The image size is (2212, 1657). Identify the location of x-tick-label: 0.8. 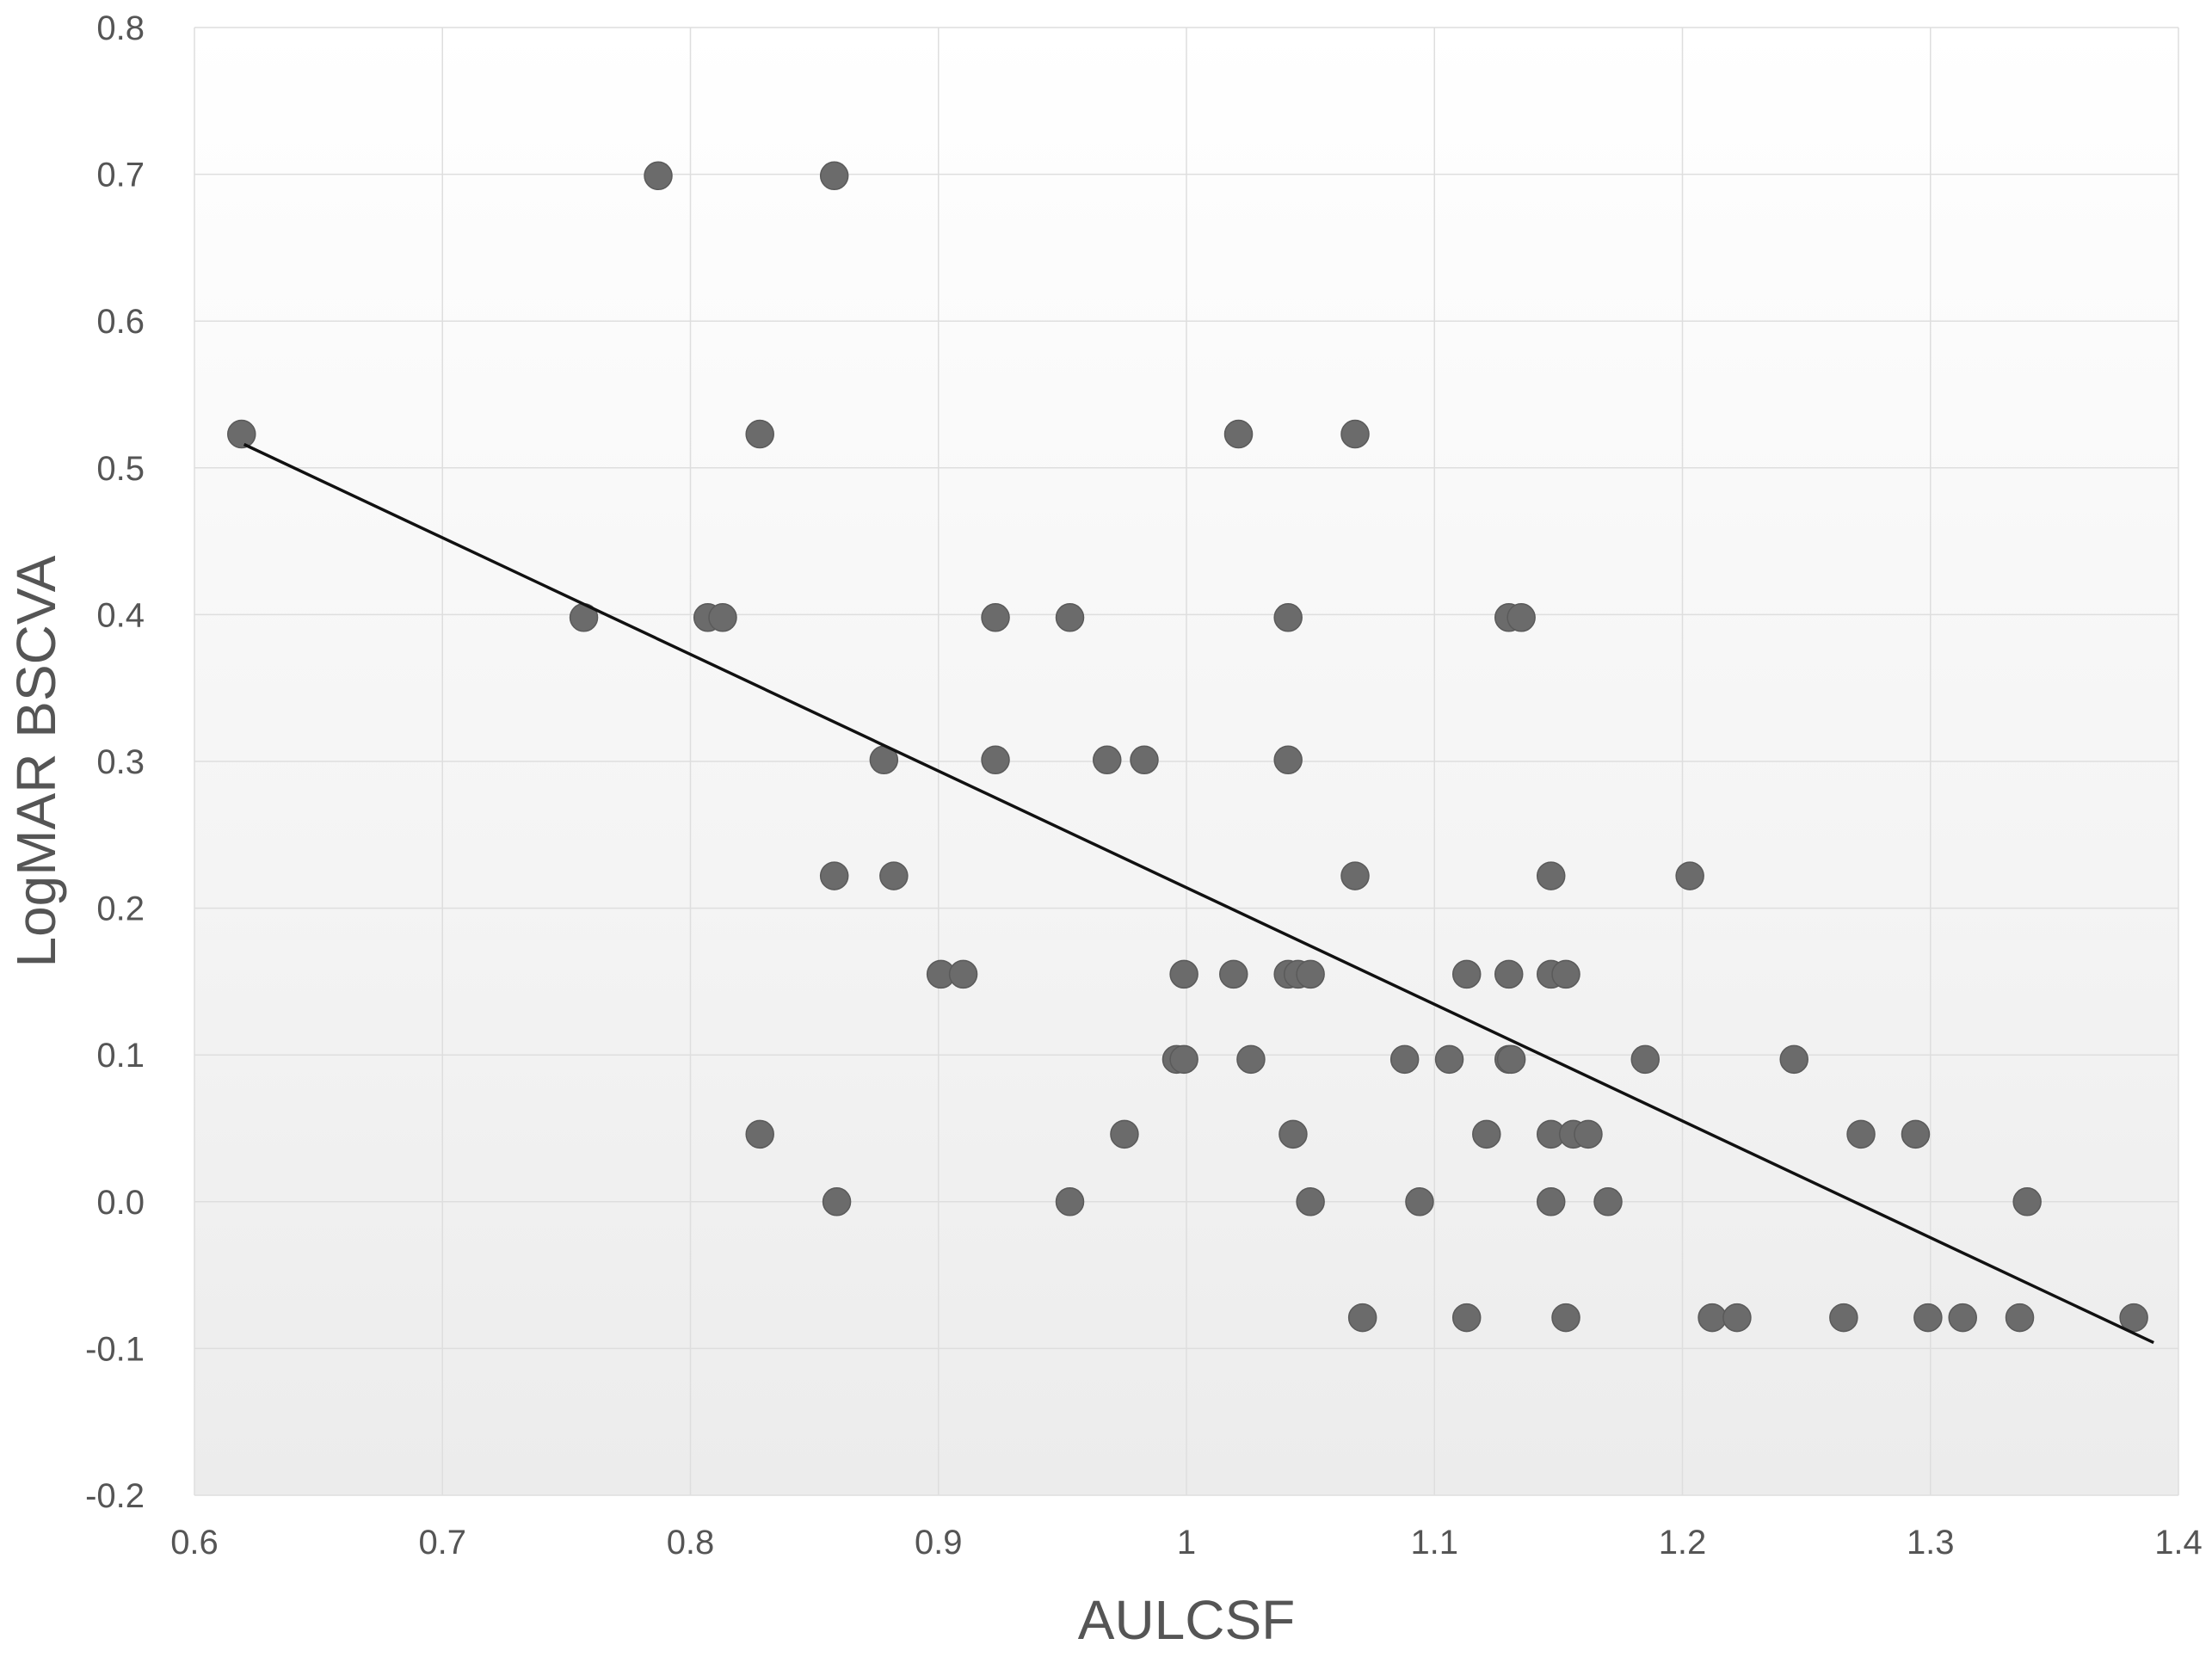
(691, 1543).